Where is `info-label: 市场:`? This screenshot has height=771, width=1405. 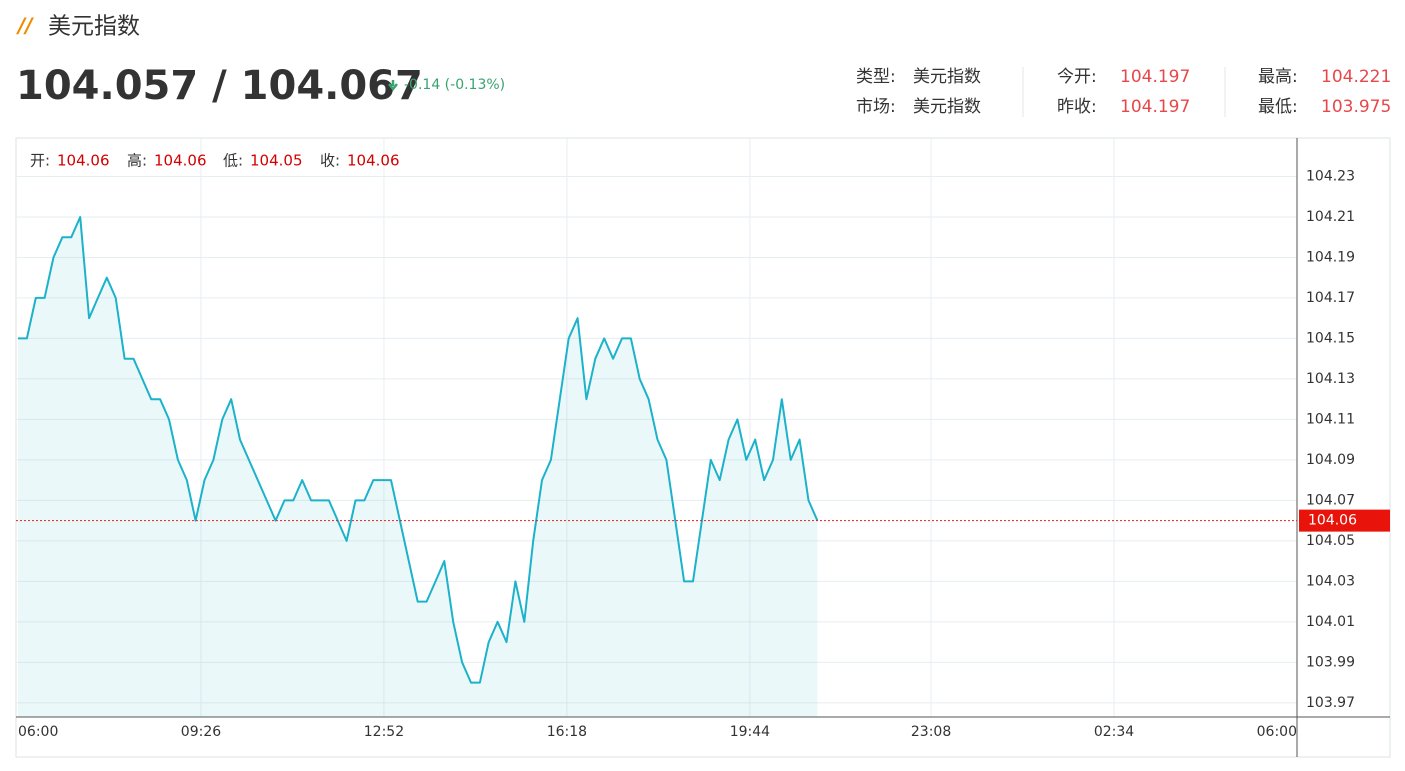
info-label: 市场: is located at coordinates (876, 107).